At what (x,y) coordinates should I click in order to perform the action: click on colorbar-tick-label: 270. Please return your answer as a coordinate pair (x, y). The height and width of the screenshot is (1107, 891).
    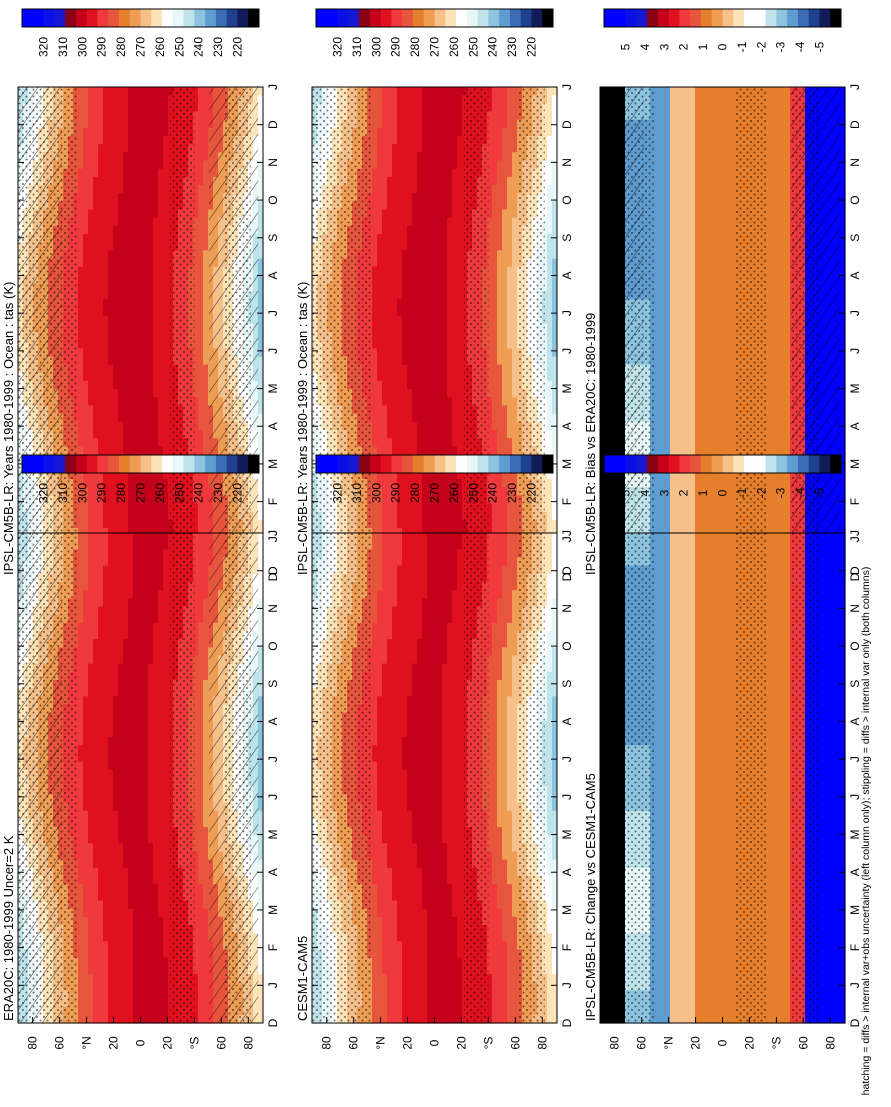
    Looking at the image, I should click on (435, 493).